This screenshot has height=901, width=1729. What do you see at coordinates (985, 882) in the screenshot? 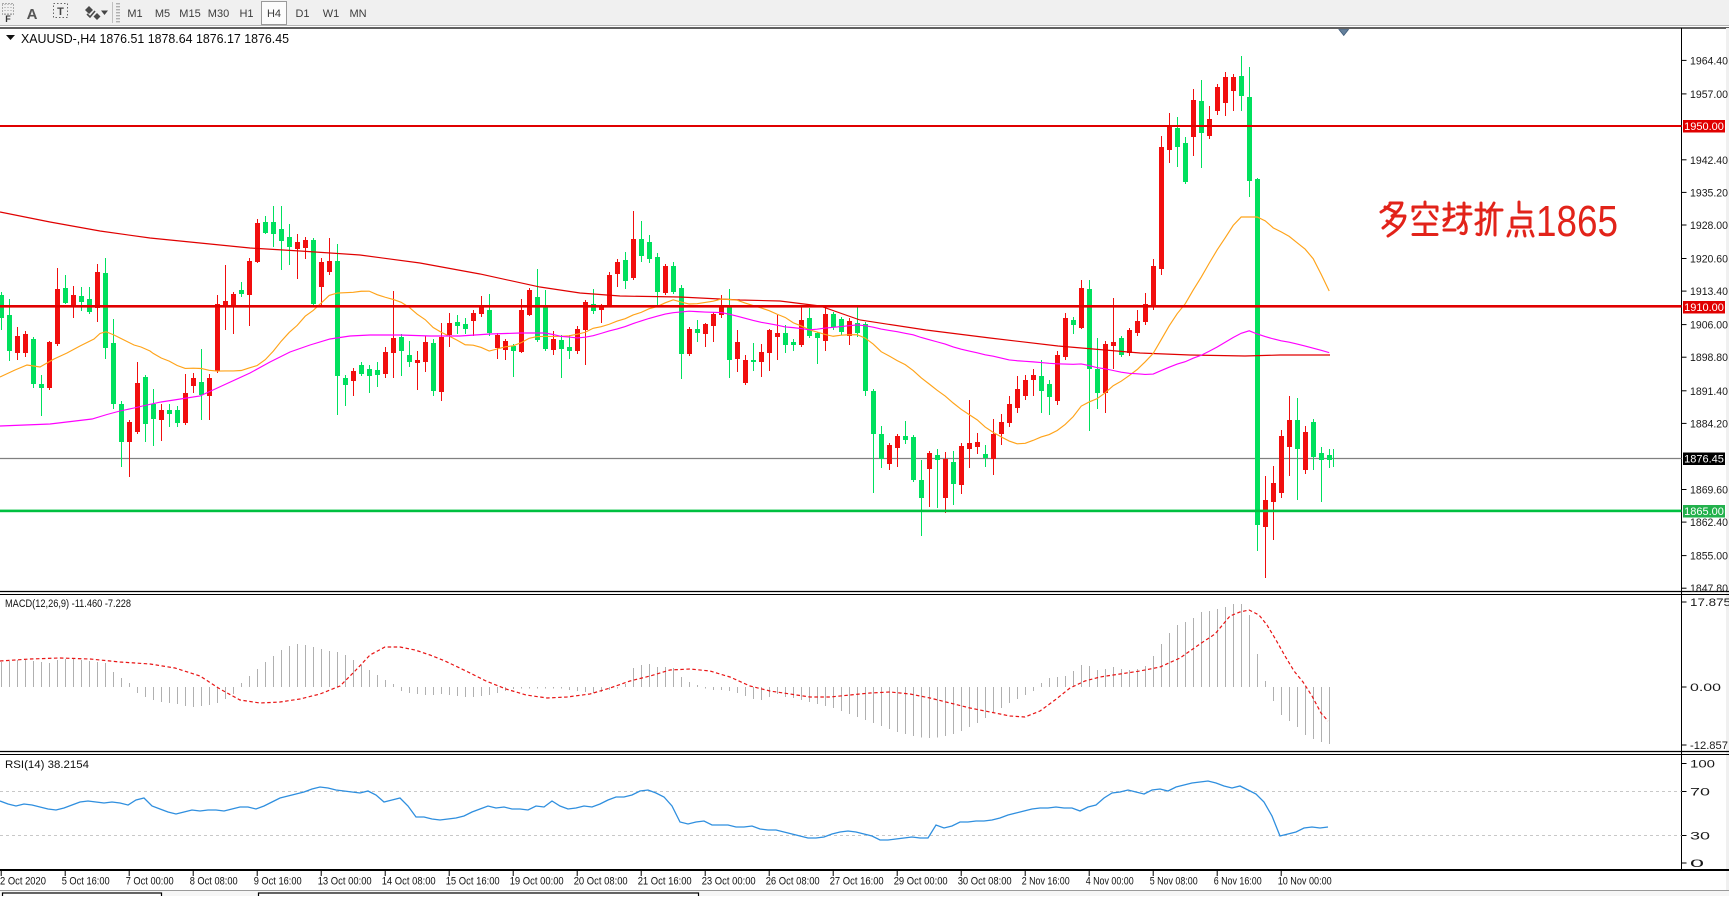
I see `svg-text: 30 Oct 08:00` at bounding box center [985, 882].